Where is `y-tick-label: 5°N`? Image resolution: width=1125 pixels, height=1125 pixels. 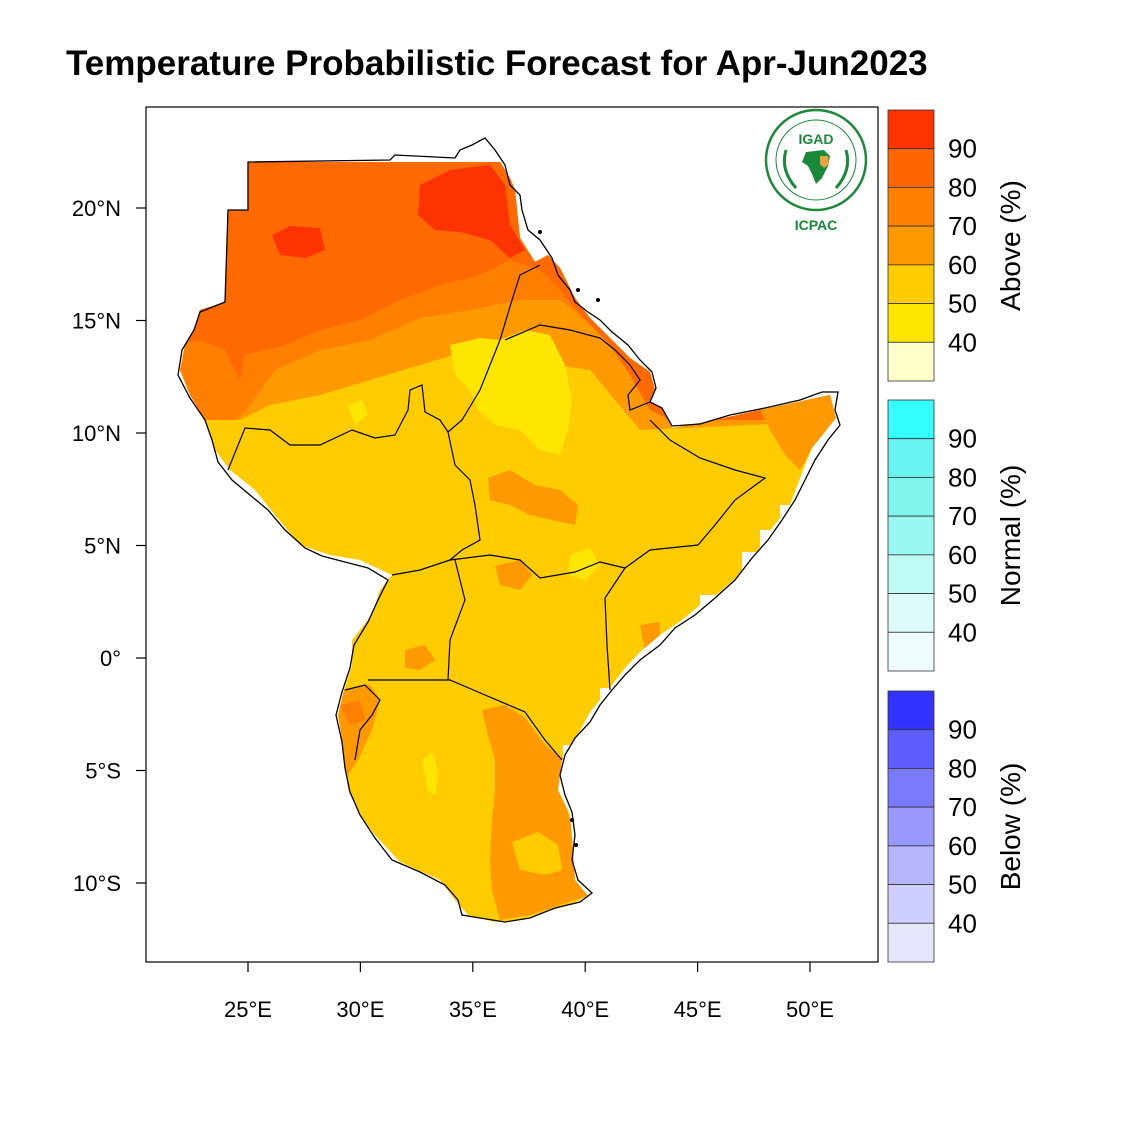 y-tick-label: 5°N is located at coordinates (102, 546).